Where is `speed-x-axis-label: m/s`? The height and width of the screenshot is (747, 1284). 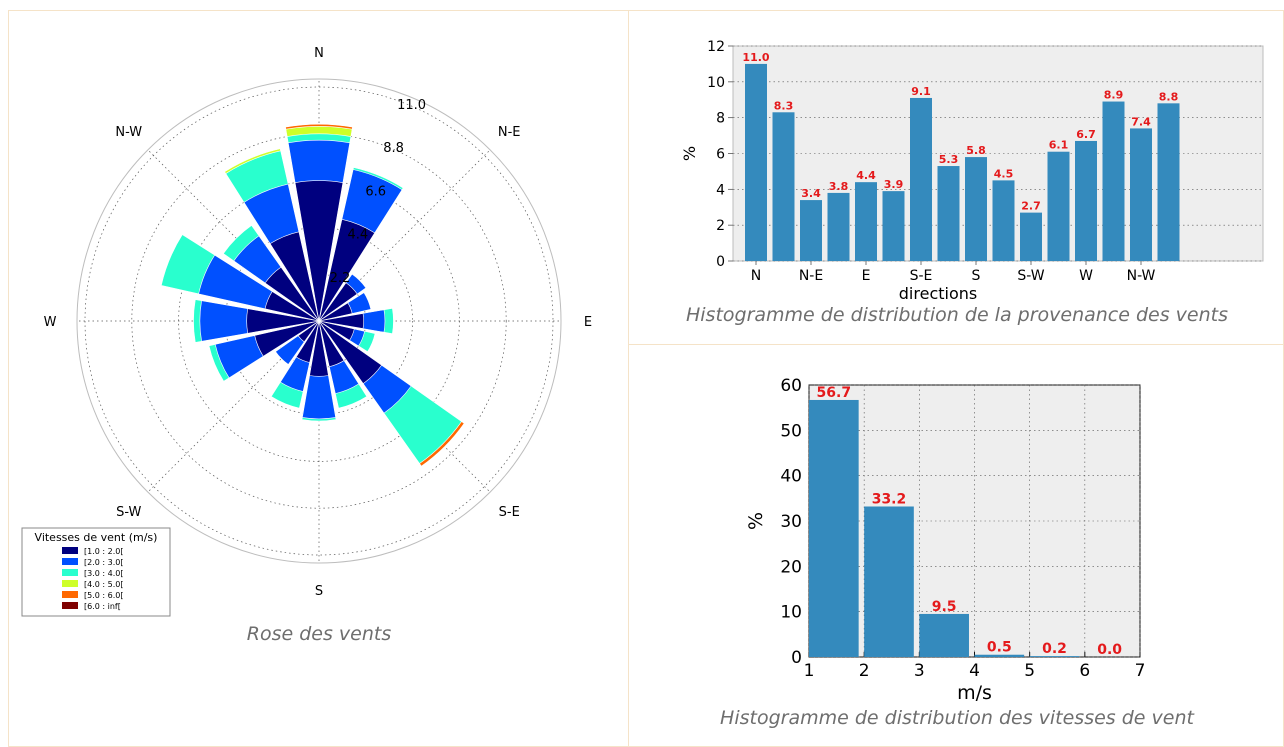
speed-x-axis-label: m/s is located at coordinates (974, 693).